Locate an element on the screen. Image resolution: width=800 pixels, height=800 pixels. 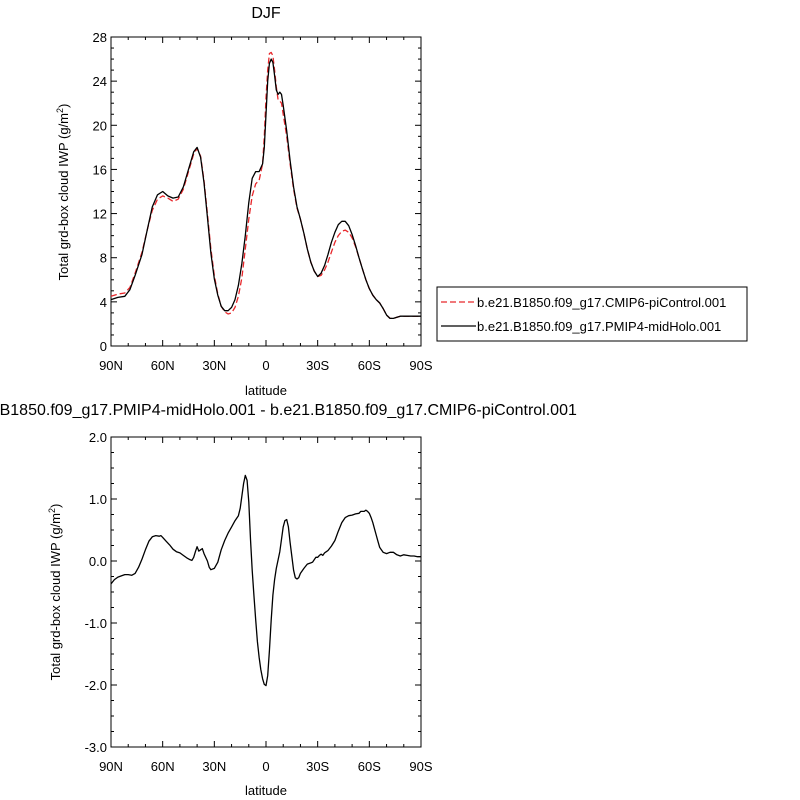
series-lines is located at coordinates (265, 185).